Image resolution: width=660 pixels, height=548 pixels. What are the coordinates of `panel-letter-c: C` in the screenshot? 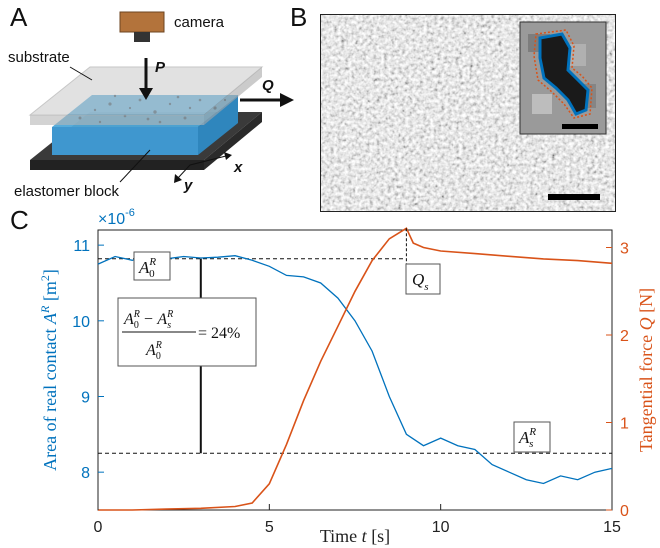 It's located at (19, 220).